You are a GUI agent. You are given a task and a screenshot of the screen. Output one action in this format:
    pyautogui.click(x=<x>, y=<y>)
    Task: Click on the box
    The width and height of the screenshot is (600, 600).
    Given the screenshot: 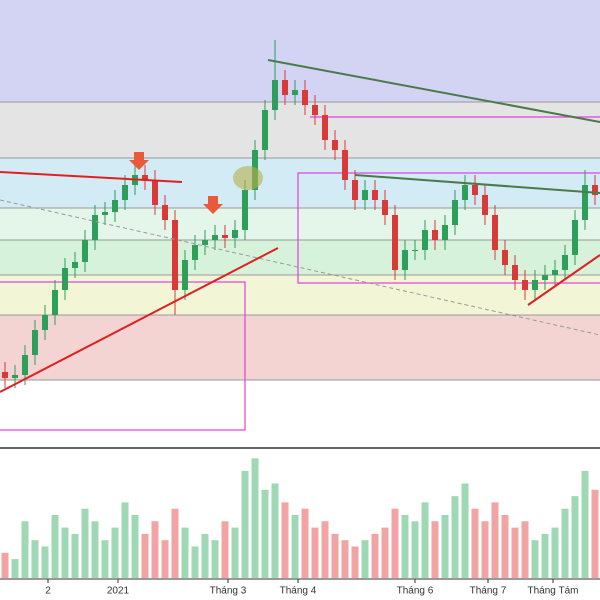 What is the action you would take?
    pyautogui.click(x=123, y=356)
    